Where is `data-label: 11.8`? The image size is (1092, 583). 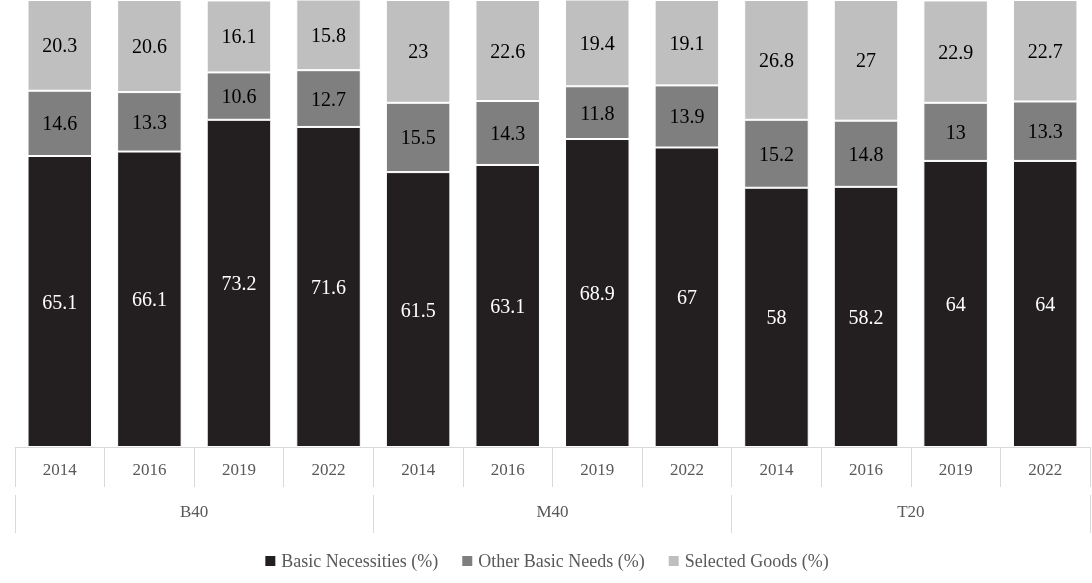 data-label: 11.8 is located at coordinates (597, 112).